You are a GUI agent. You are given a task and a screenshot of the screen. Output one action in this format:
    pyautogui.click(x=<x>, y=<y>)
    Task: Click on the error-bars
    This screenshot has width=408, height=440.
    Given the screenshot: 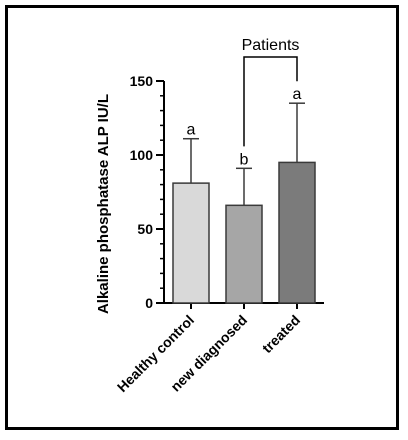 What is the action you would take?
    pyautogui.click(x=244, y=154)
    